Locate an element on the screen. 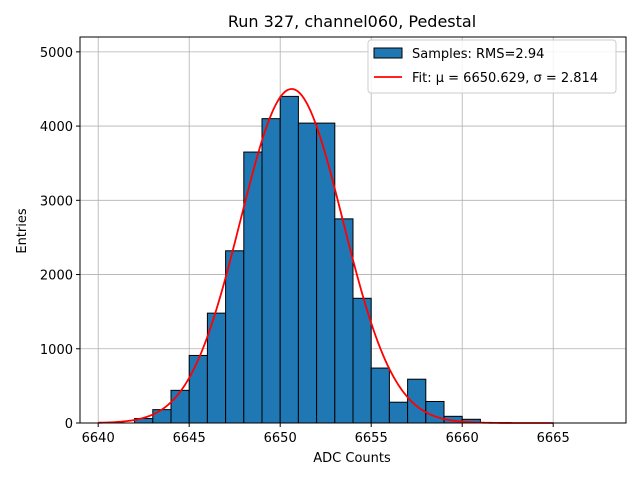 This screenshot has width=640, height=480. y-tick-label: 0 is located at coordinates (69, 424).